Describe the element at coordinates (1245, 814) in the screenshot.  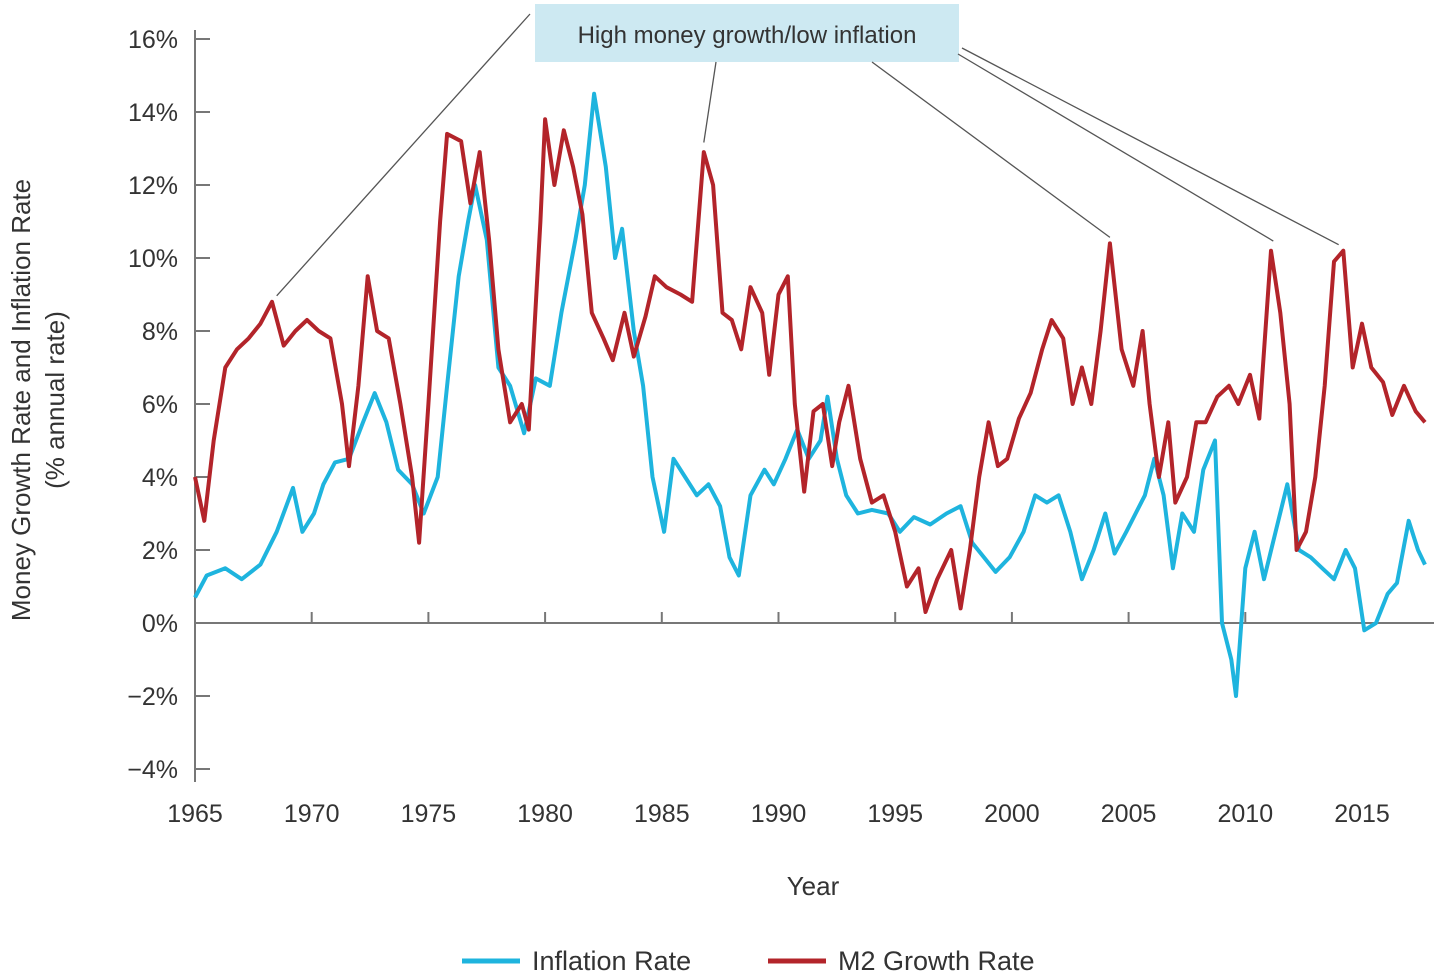
I see `x-tick-label: 2010` at that location.